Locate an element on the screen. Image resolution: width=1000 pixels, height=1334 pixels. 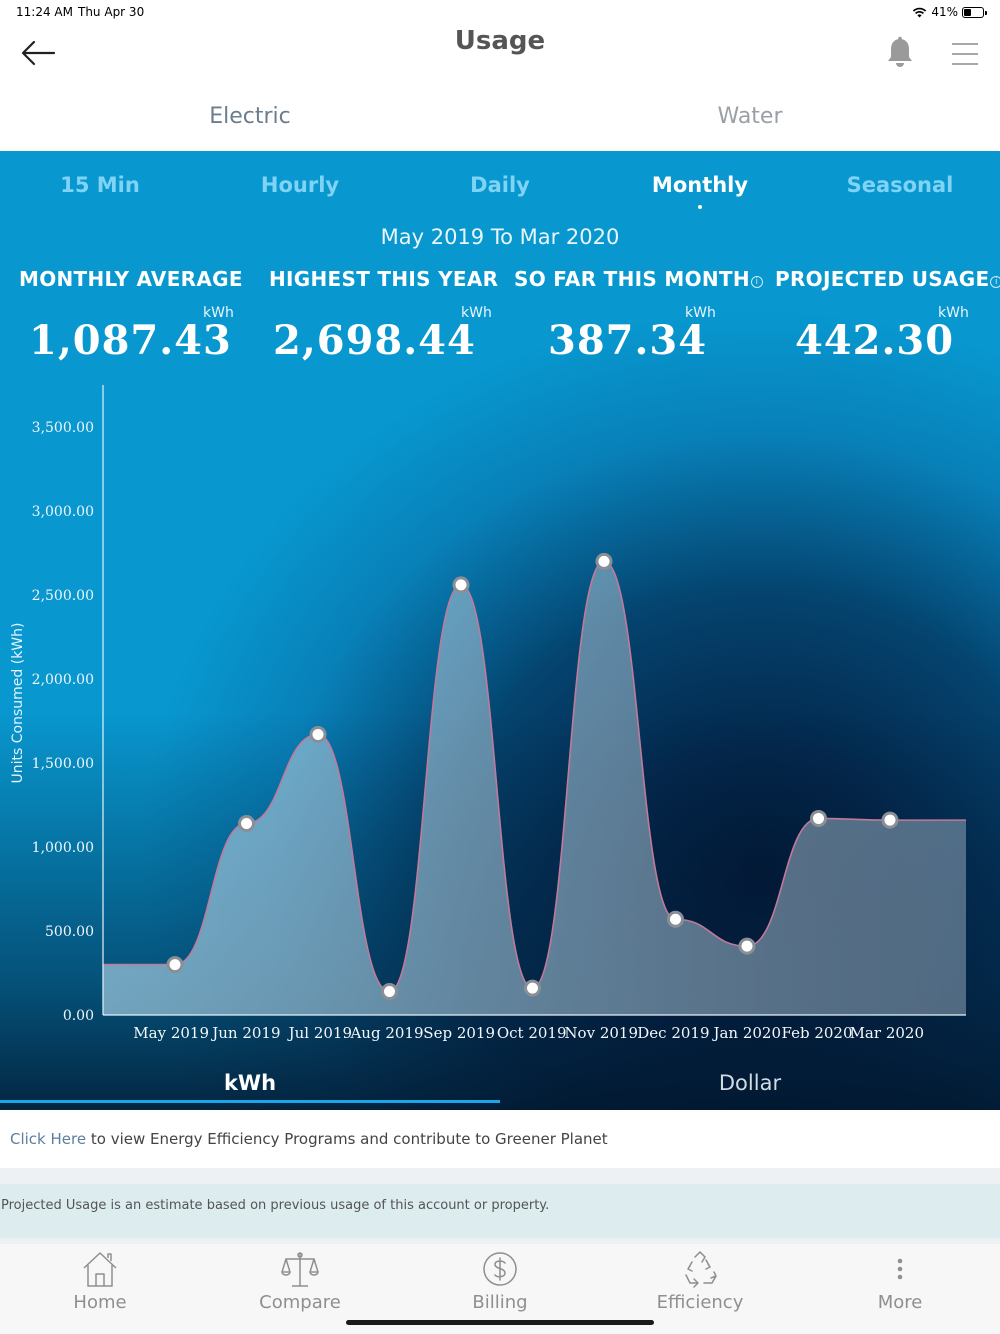
wifi-icon is located at coordinates (920, 12).